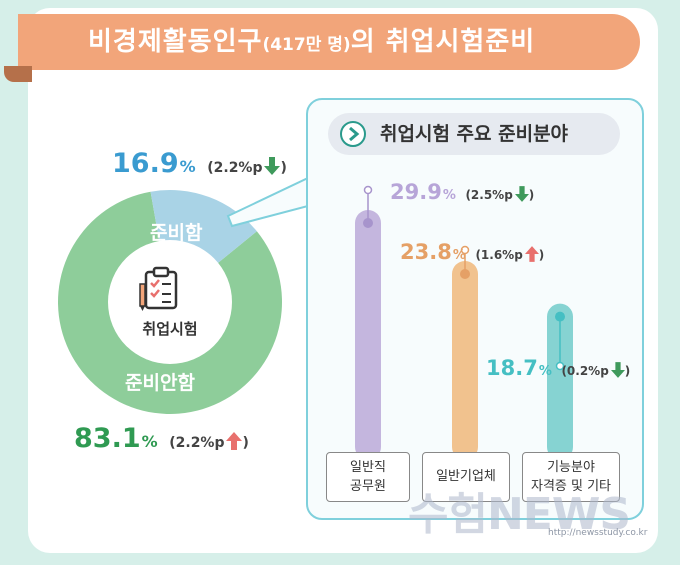 The height and width of the screenshot is (565, 680). What do you see at coordinates (416, 192) in the screenshot?
I see `bar1-value: 29.9` at bounding box center [416, 192].